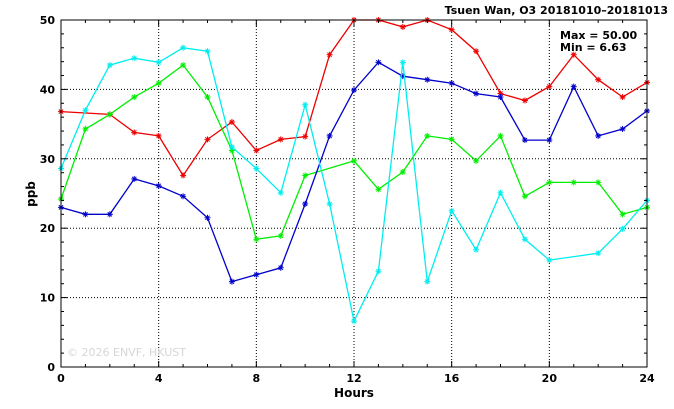 The image size is (674, 409). What do you see at coordinates (598, 35) in the screenshot?
I see `max-label: Max = 50.00` at bounding box center [598, 35].